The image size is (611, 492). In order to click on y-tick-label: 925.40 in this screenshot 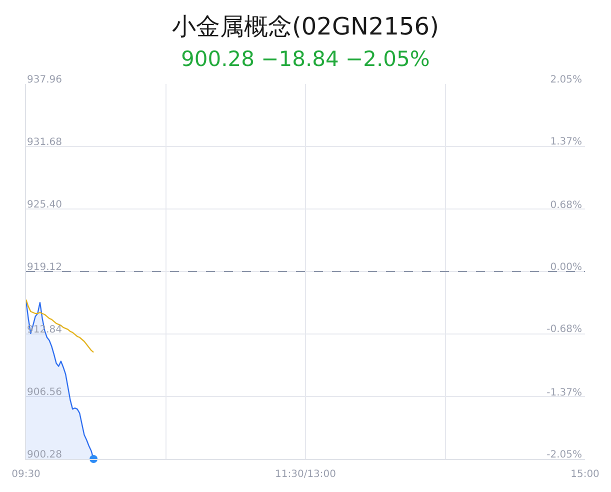, I will do `click(44, 205)`.